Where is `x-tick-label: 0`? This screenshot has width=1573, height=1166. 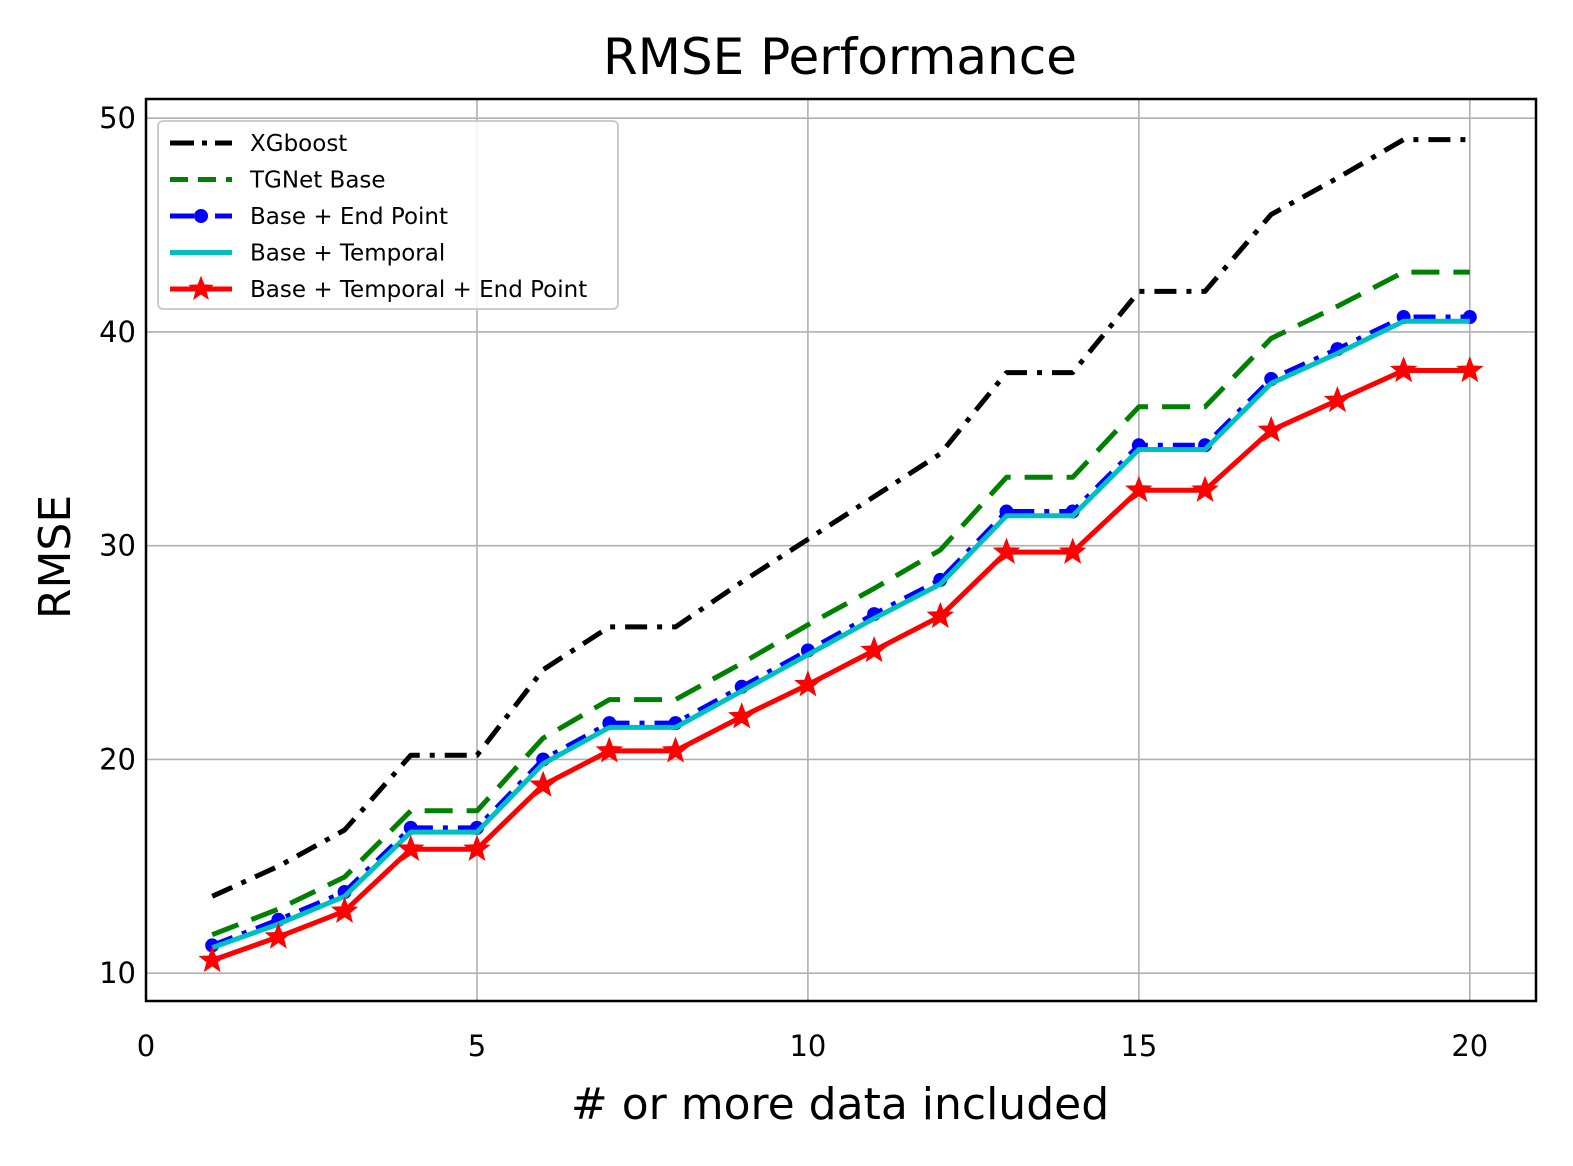
x-tick-label: 0 is located at coordinates (146, 1046).